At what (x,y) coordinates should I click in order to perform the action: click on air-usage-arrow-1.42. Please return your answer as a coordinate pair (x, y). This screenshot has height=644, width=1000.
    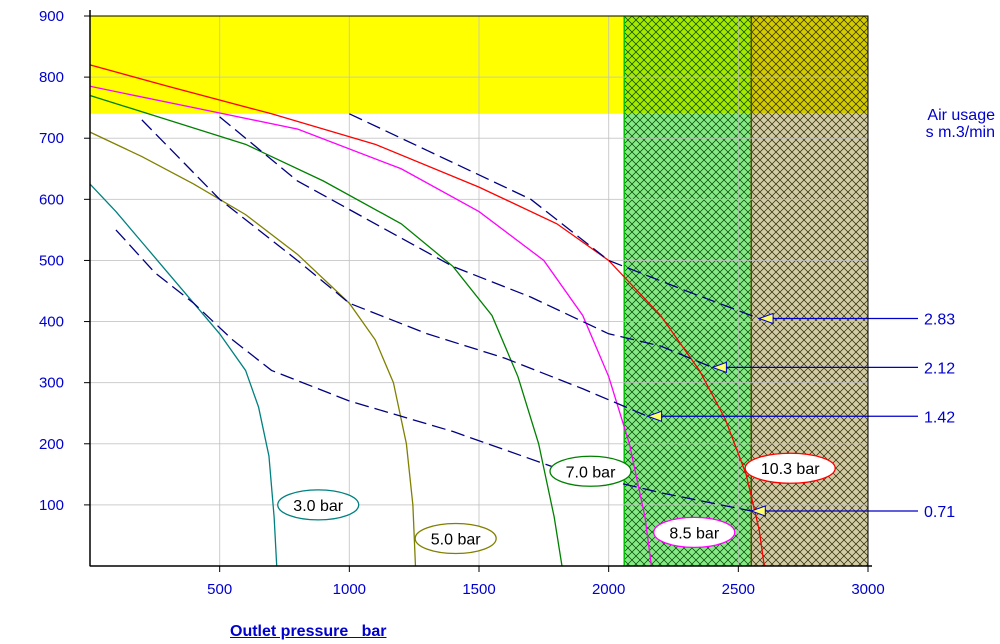
    Looking at the image, I should click on (654, 416).